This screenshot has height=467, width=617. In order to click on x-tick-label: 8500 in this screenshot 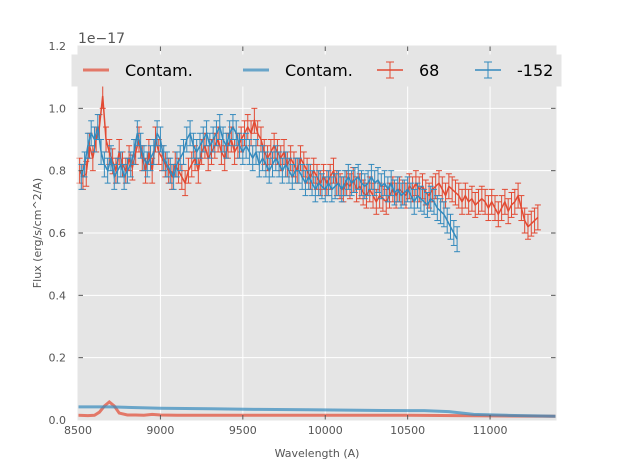, I will do `click(78, 430)`.